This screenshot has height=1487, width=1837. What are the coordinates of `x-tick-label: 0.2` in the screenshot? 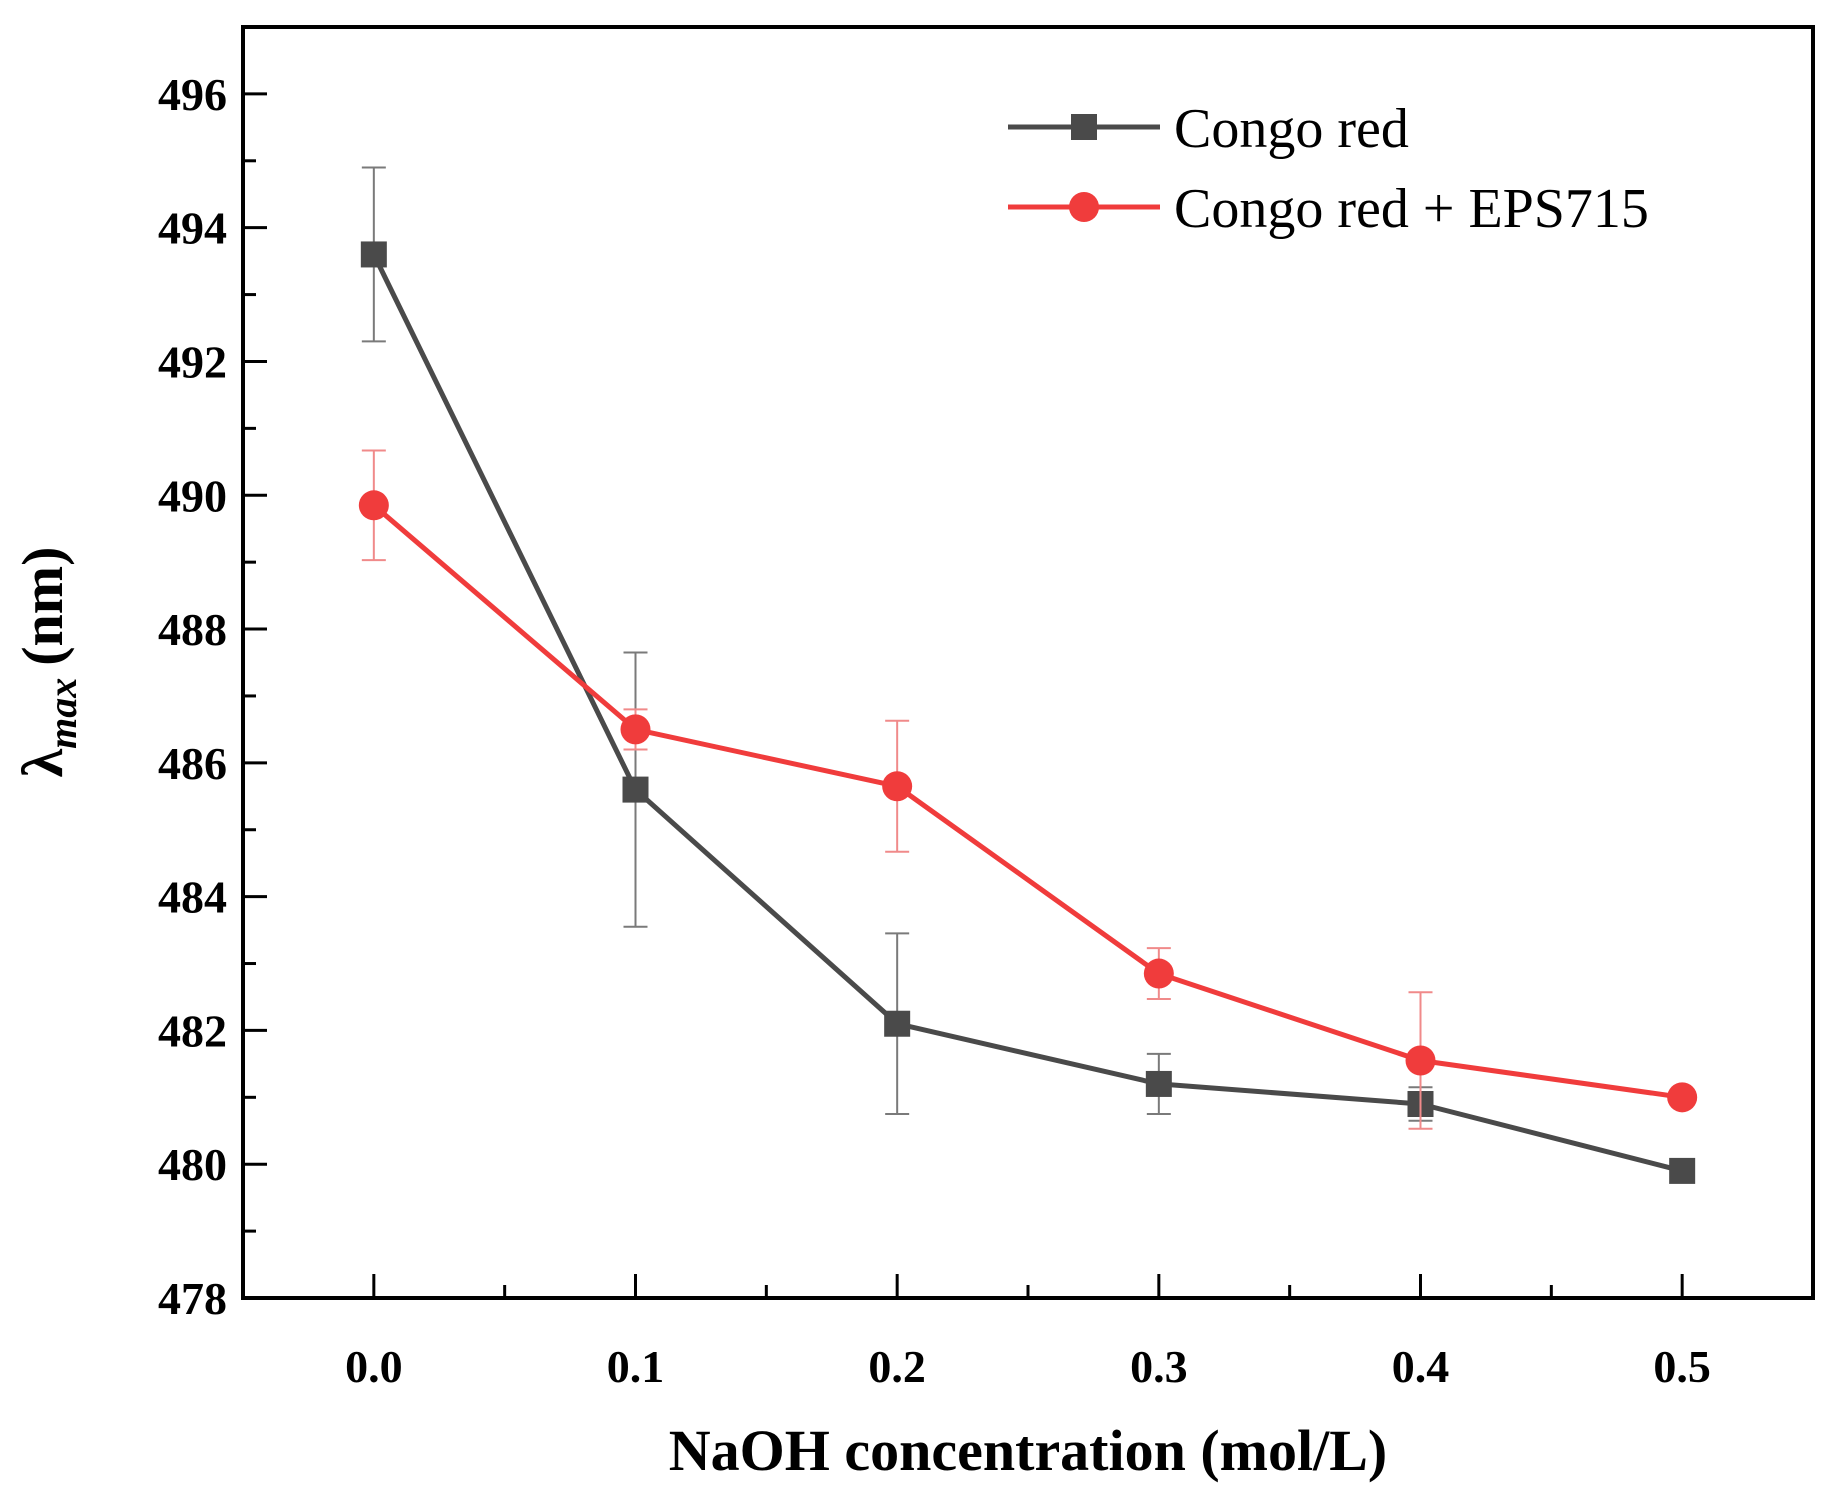 It's located at (897, 1366).